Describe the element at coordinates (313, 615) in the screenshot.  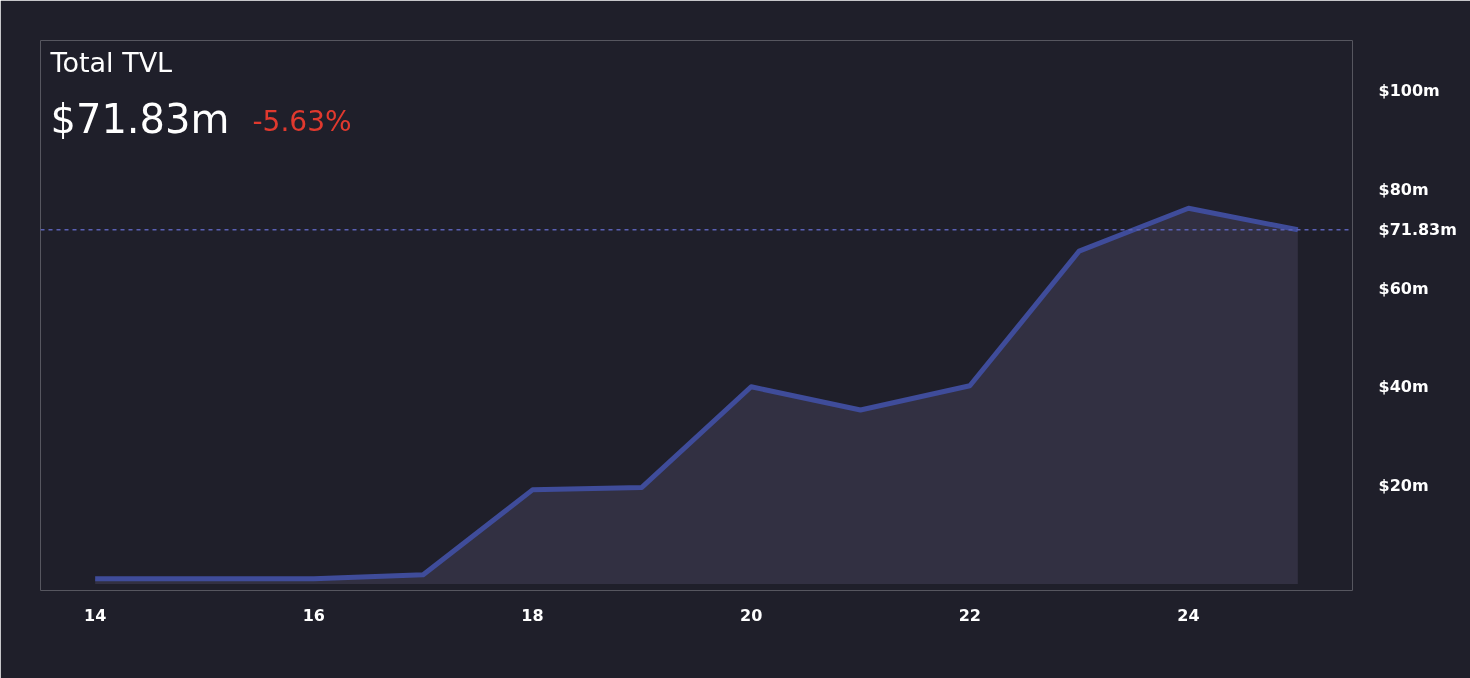
I see `x-tick-label: 16` at that location.